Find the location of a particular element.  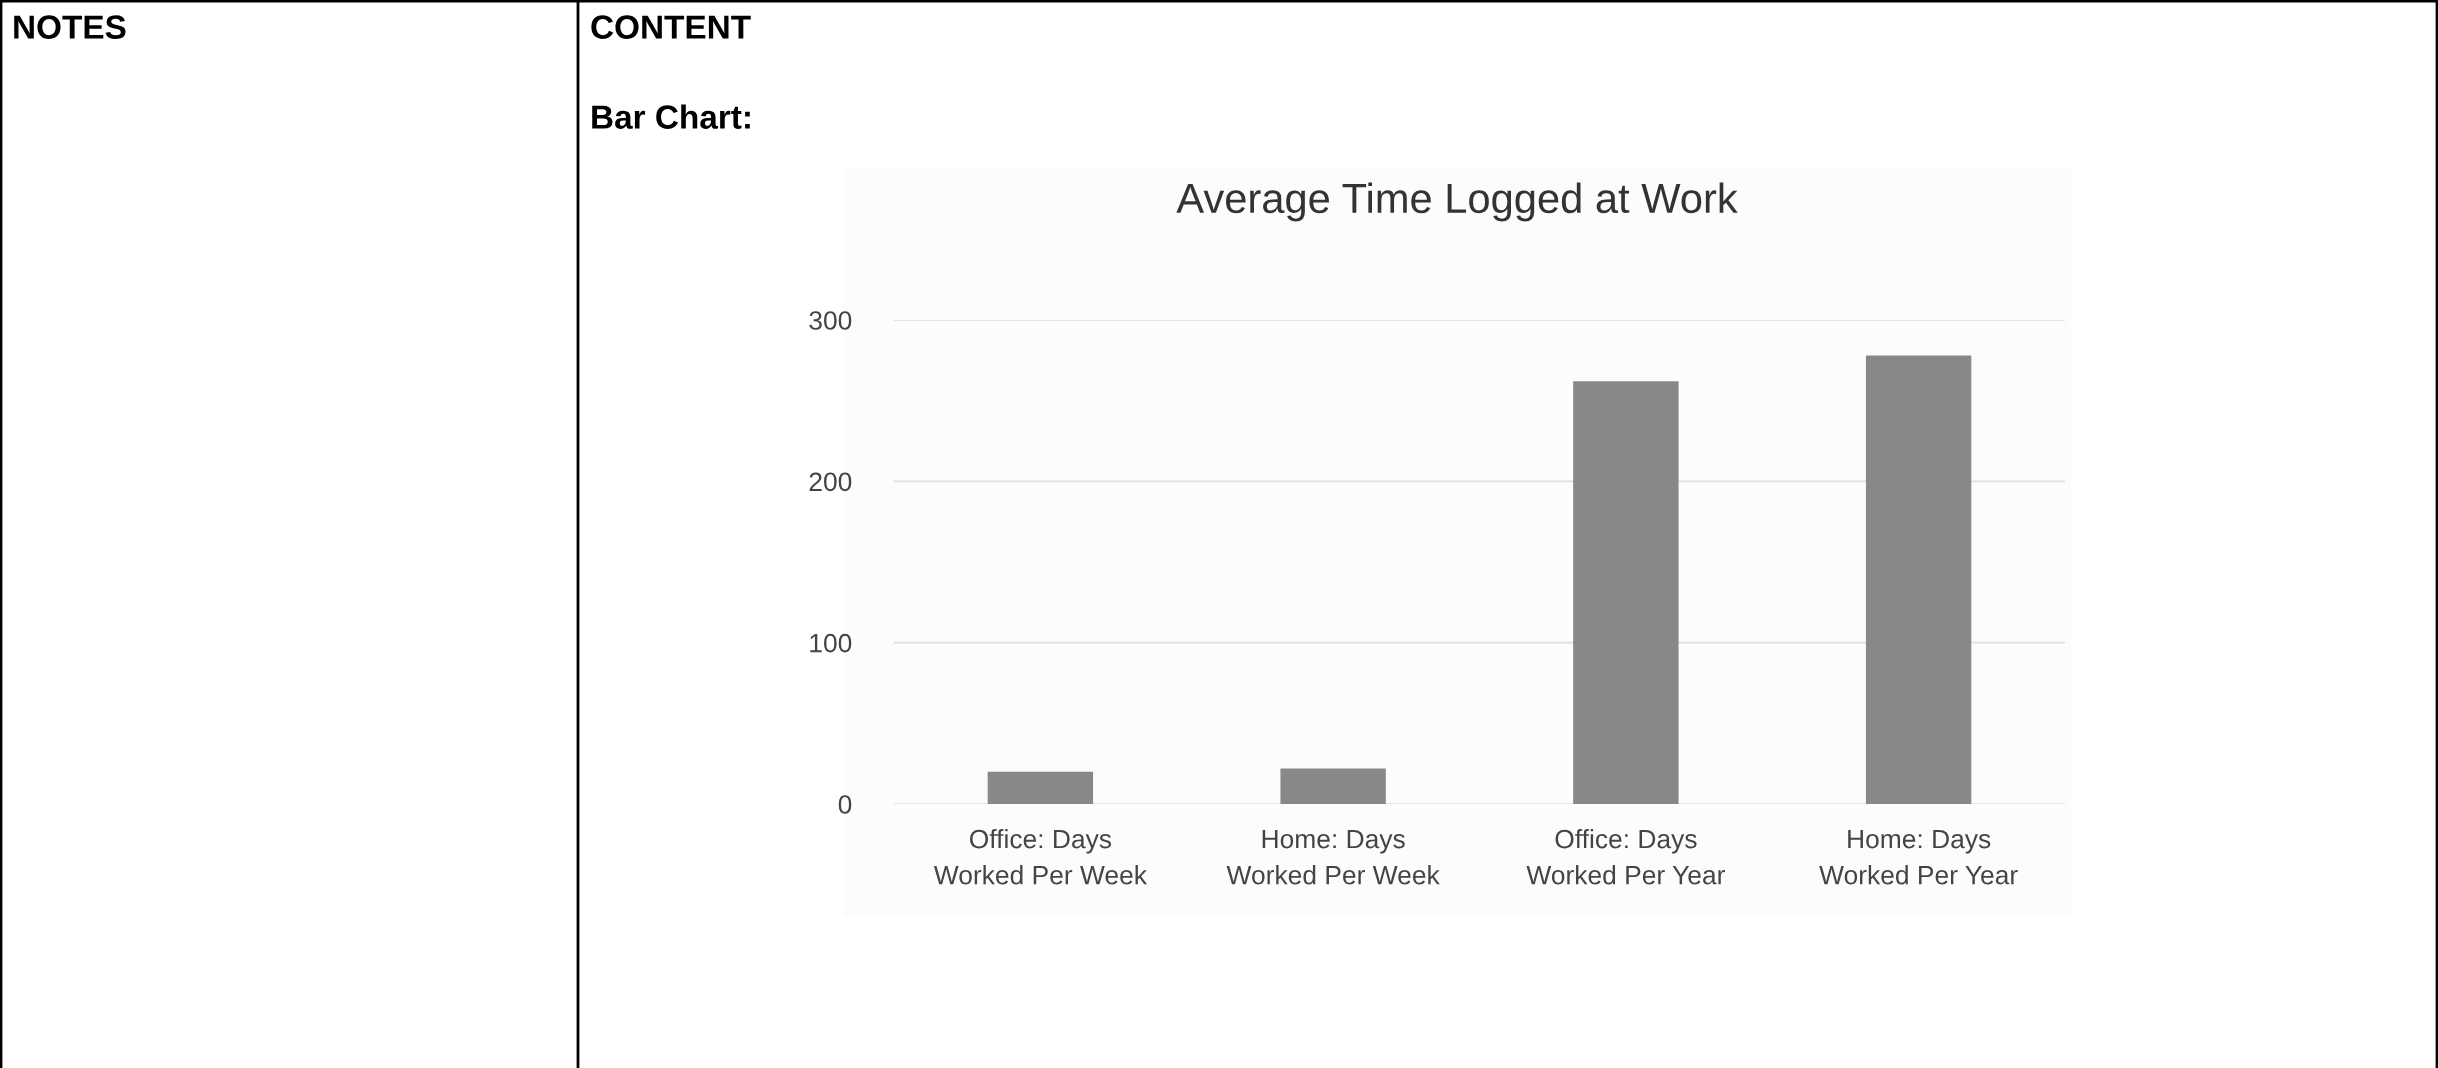

text: Bar Chart: is located at coordinates (671, 116).